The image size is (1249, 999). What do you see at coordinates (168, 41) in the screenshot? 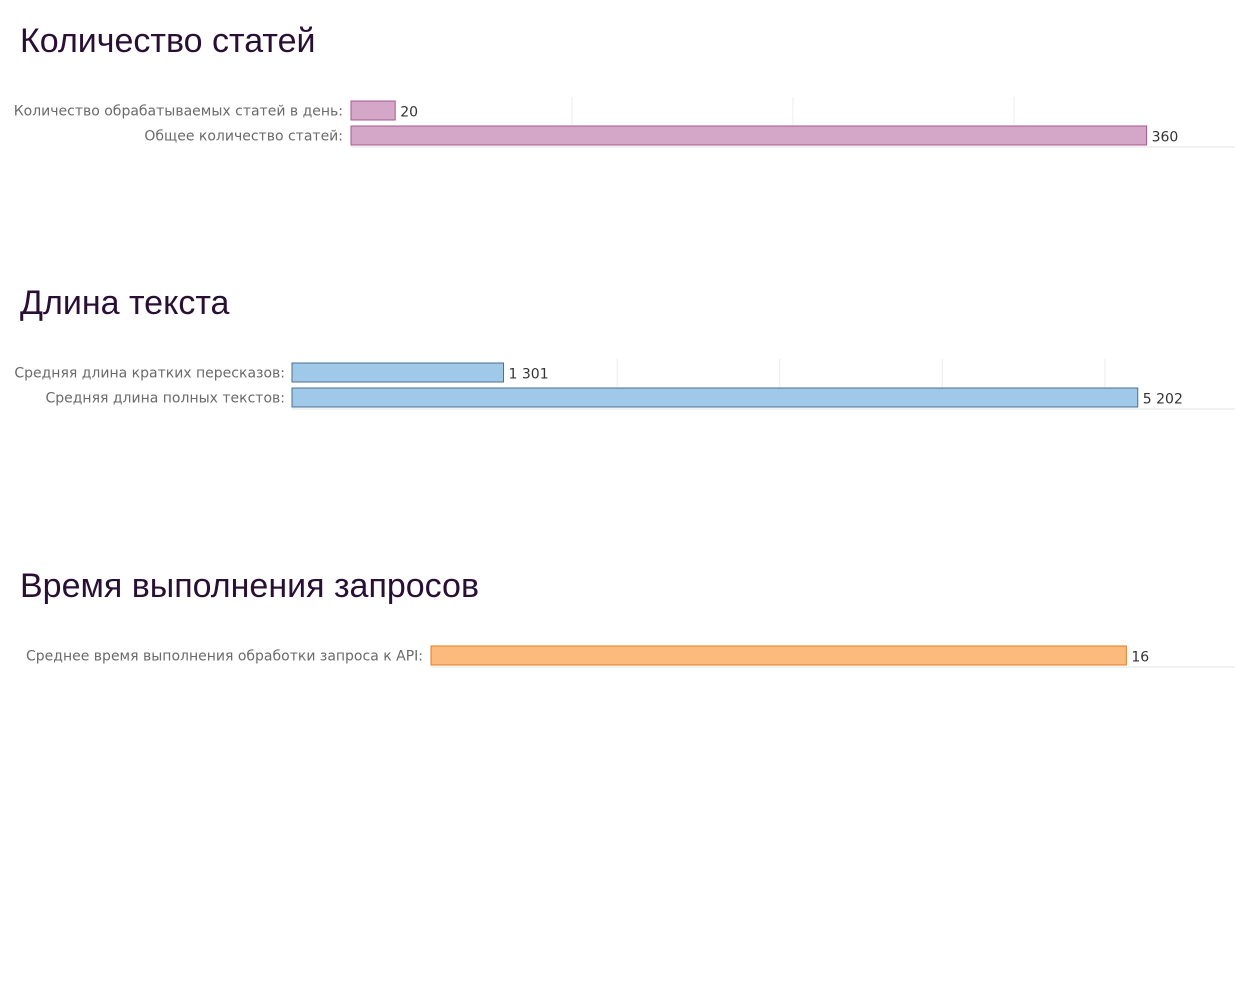
I see `chart-title-article-count: Количество статей` at bounding box center [168, 41].